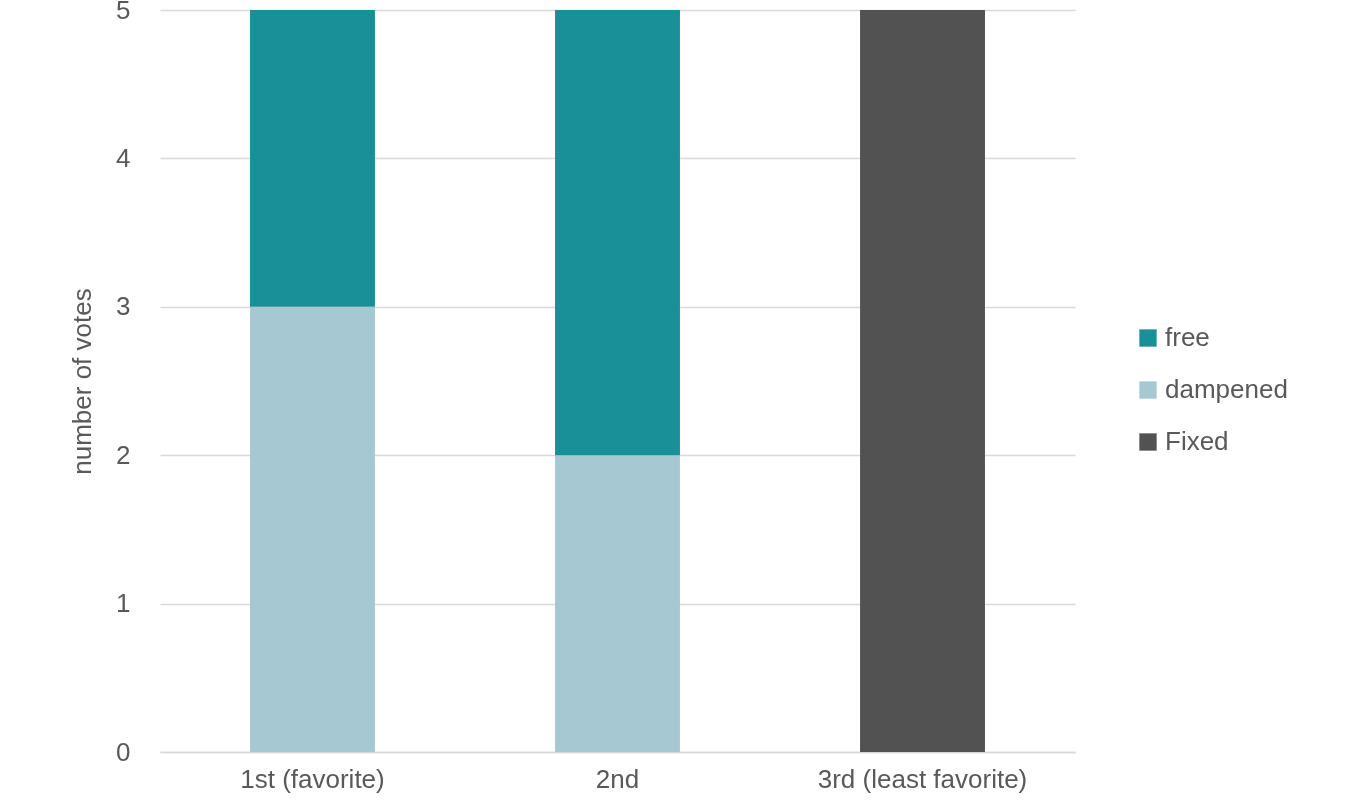  What do you see at coordinates (1187, 337) in the screenshot?
I see `legend-label: free` at bounding box center [1187, 337].